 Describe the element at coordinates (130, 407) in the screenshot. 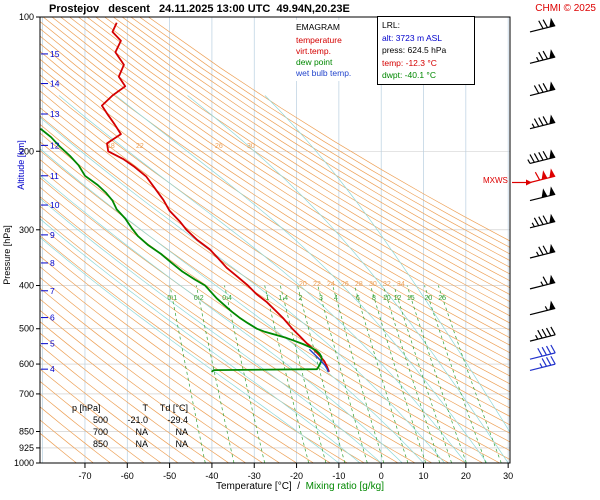

I see `table-header-row: p [hPa] T Td [°C]` at that location.